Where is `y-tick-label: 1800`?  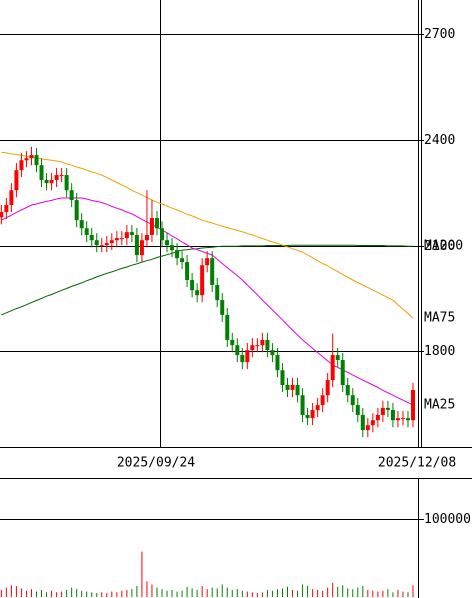
y-tick-label: 1800 is located at coordinates (439, 351).